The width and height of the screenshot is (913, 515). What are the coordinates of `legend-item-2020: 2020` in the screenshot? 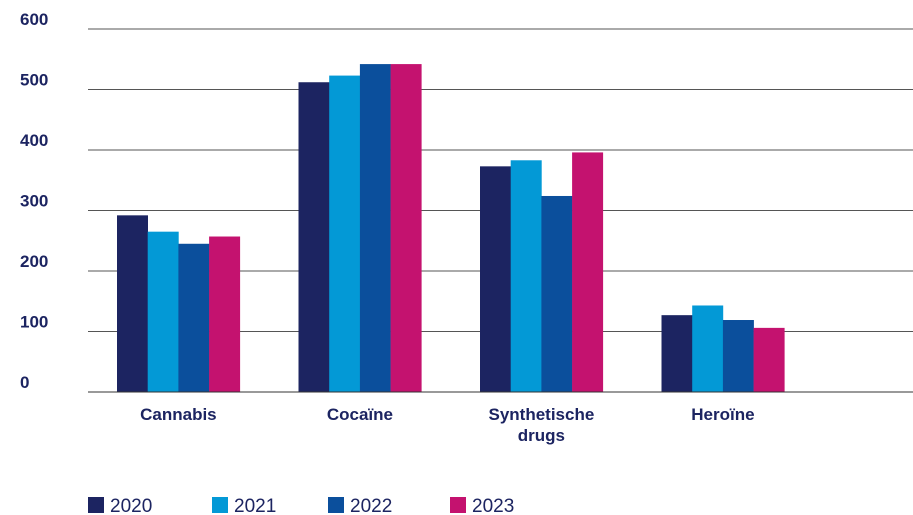 It's located at (120, 505).